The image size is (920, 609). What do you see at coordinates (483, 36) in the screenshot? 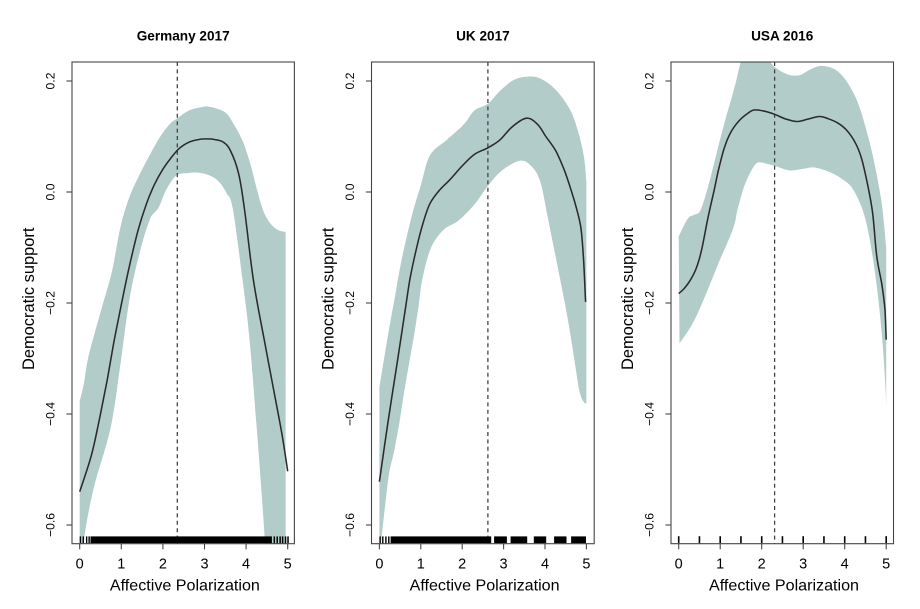
I see `svg-text: UK 2017` at bounding box center [483, 36].